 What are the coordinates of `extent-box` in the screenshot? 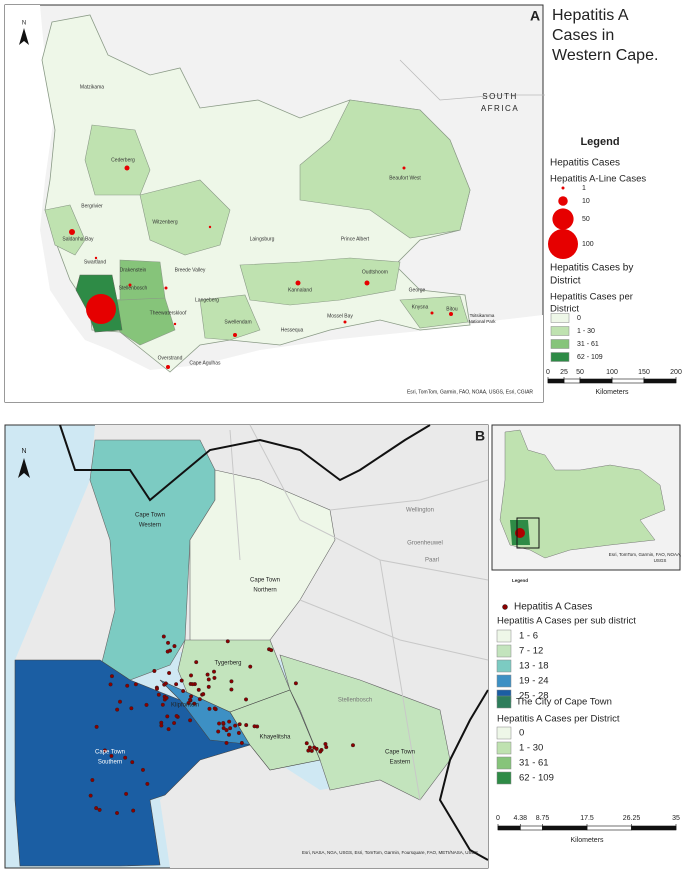 It's located at (528, 533).